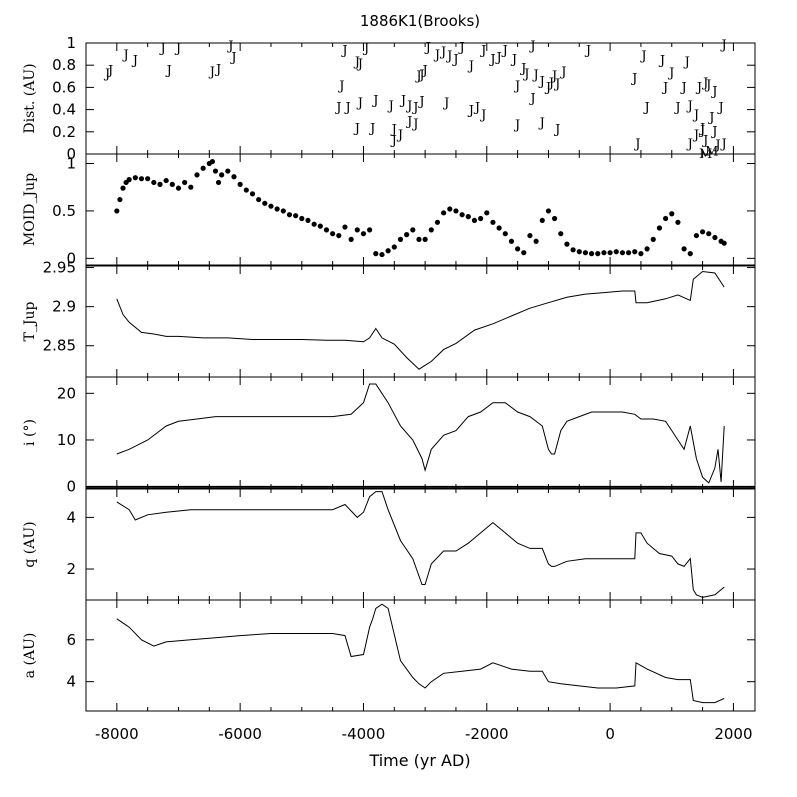  Describe the element at coordinates (64, 211) in the screenshot. I see `y-tick-label: 0.5` at that location.